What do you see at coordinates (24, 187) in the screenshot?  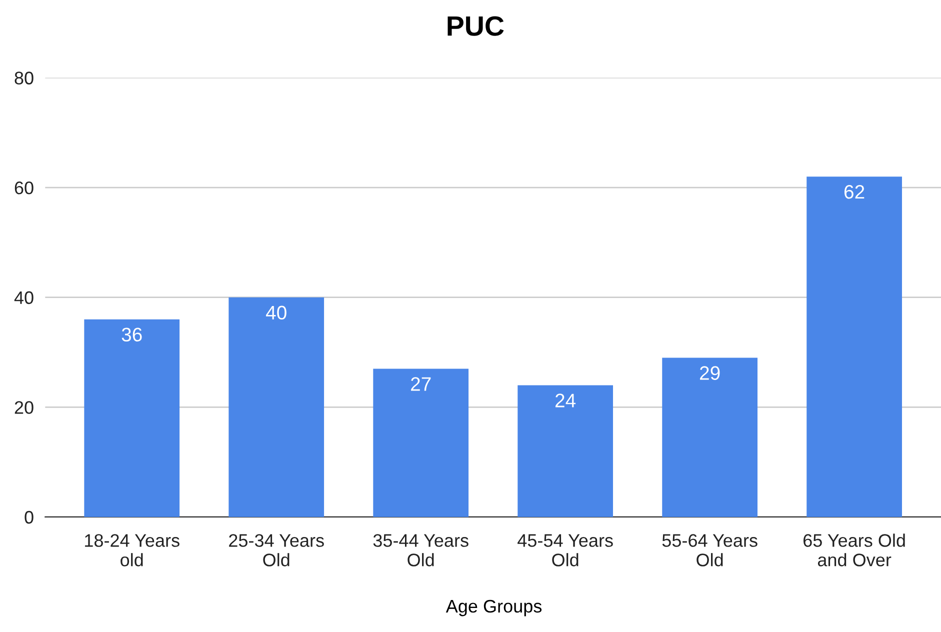 I see `y-tick-label: 60` at bounding box center [24, 187].